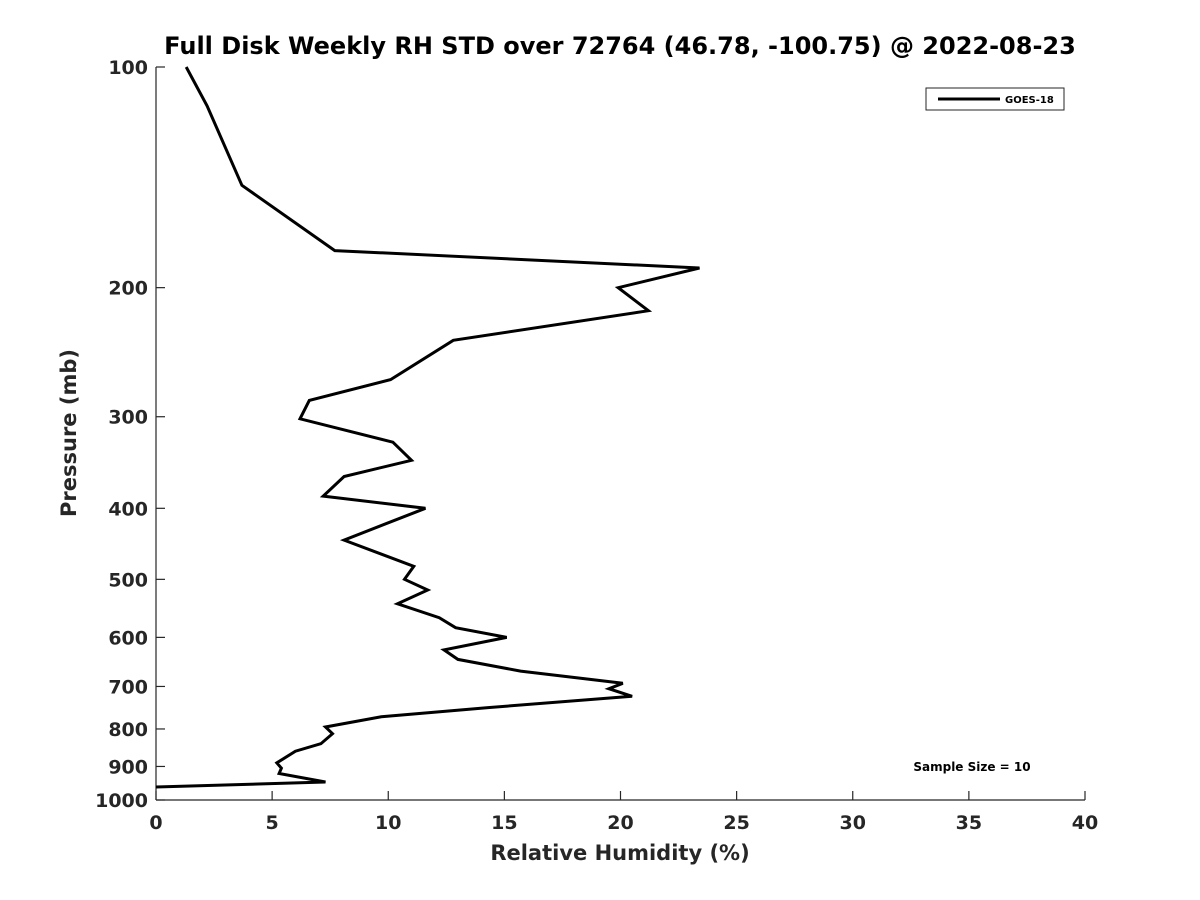  I want to click on x-tick-label: 35, so click(969, 823).